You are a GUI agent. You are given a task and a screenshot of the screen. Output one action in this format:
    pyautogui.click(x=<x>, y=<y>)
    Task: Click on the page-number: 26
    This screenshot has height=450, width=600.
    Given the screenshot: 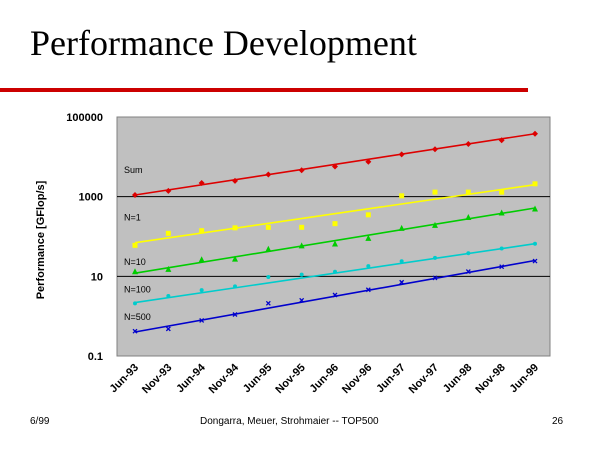 What is the action you would take?
    pyautogui.click(x=558, y=421)
    